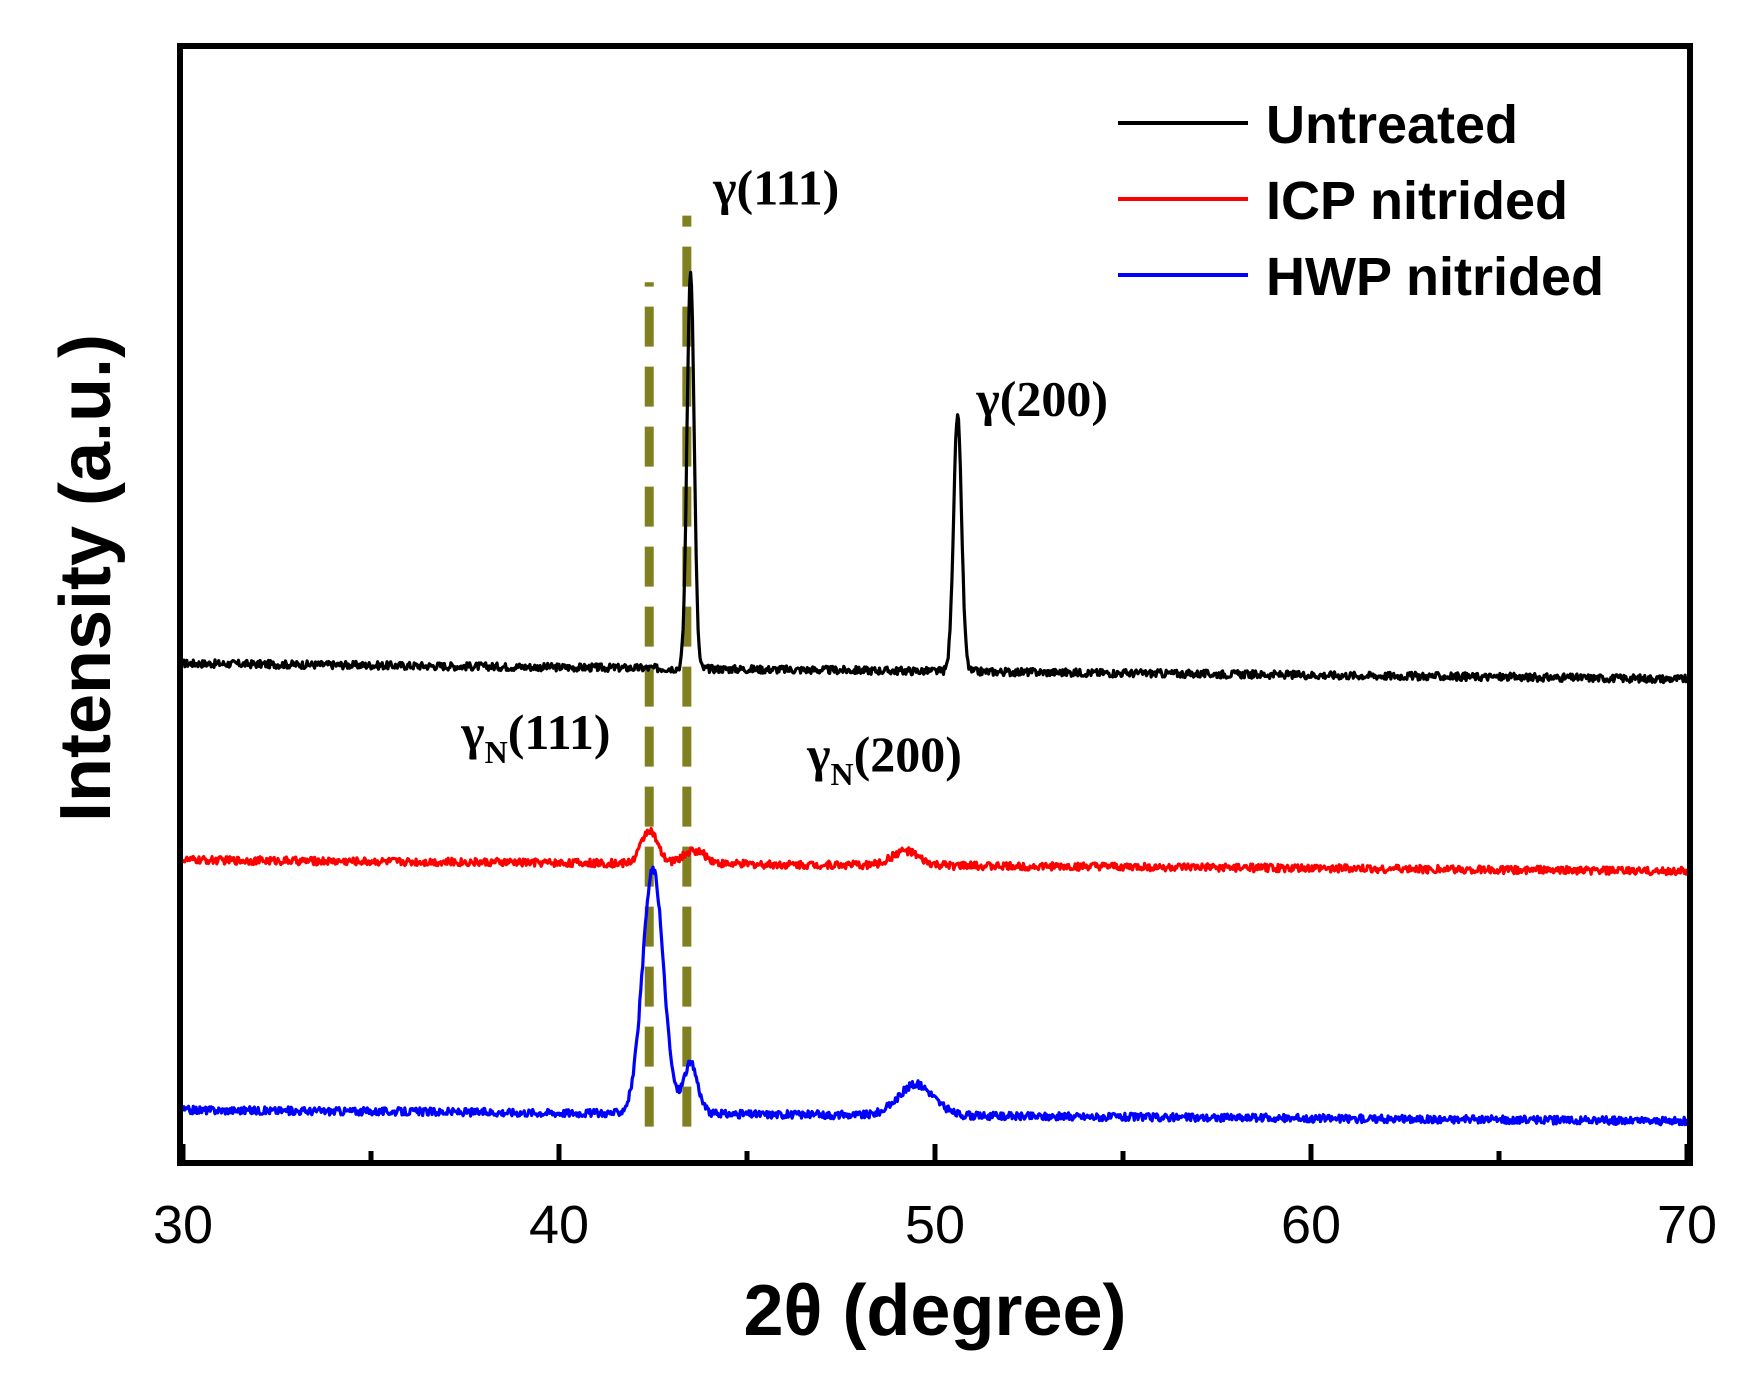 This screenshot has width=1749, height=1388. Describe the element at coordinates (1311, 1225) in the screenshot. I see `x-tick-label: 60` at that location.